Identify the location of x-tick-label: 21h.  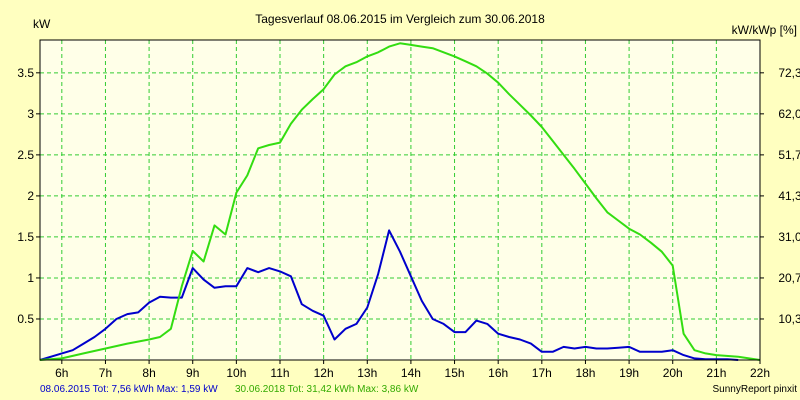
(716, 373).